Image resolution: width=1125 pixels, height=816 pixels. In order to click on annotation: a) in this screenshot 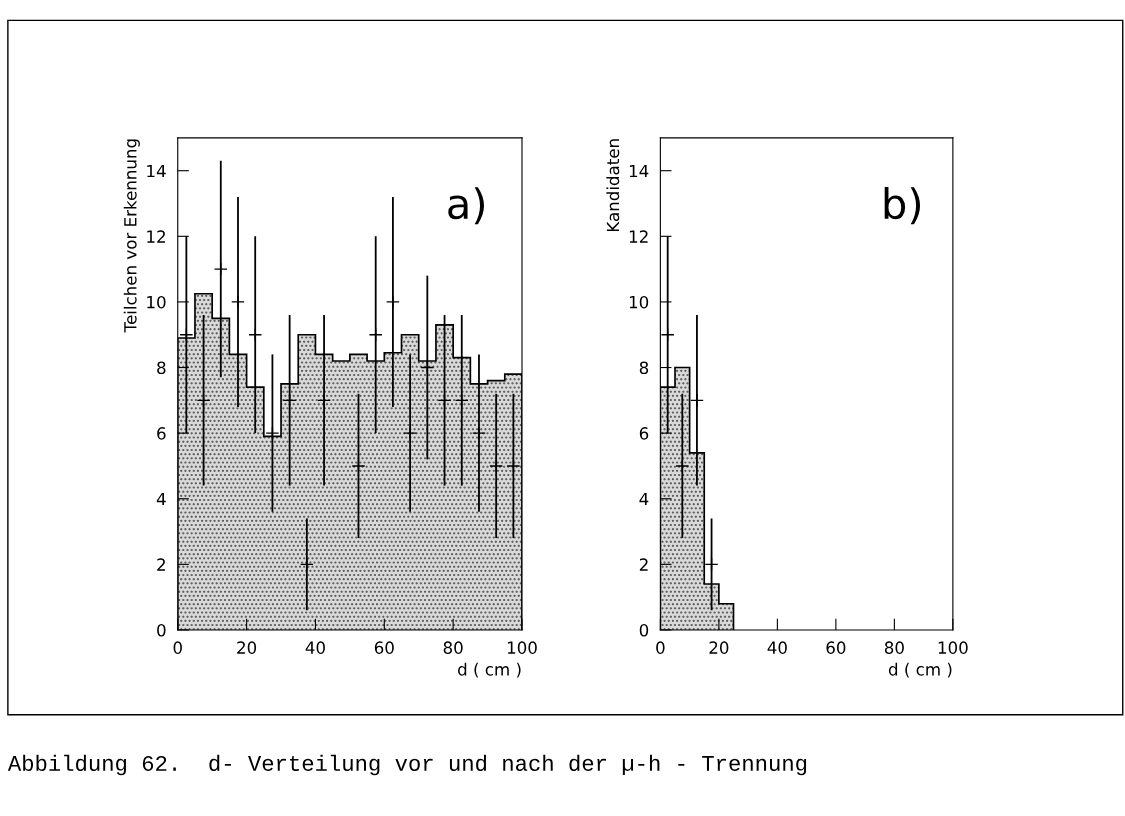, I will do `click(466, 206)`.